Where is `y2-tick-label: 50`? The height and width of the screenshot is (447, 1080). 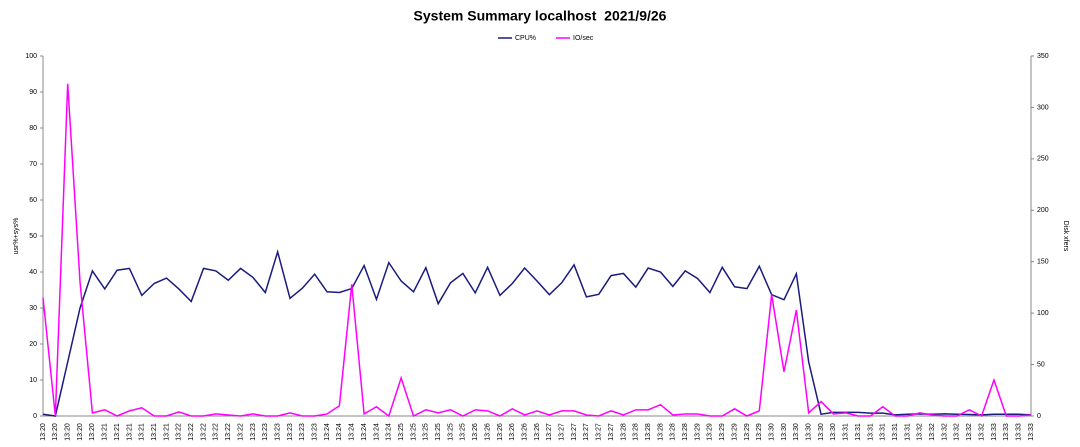
y2-tick-label: 50 is located at coordinates (1041, 364).